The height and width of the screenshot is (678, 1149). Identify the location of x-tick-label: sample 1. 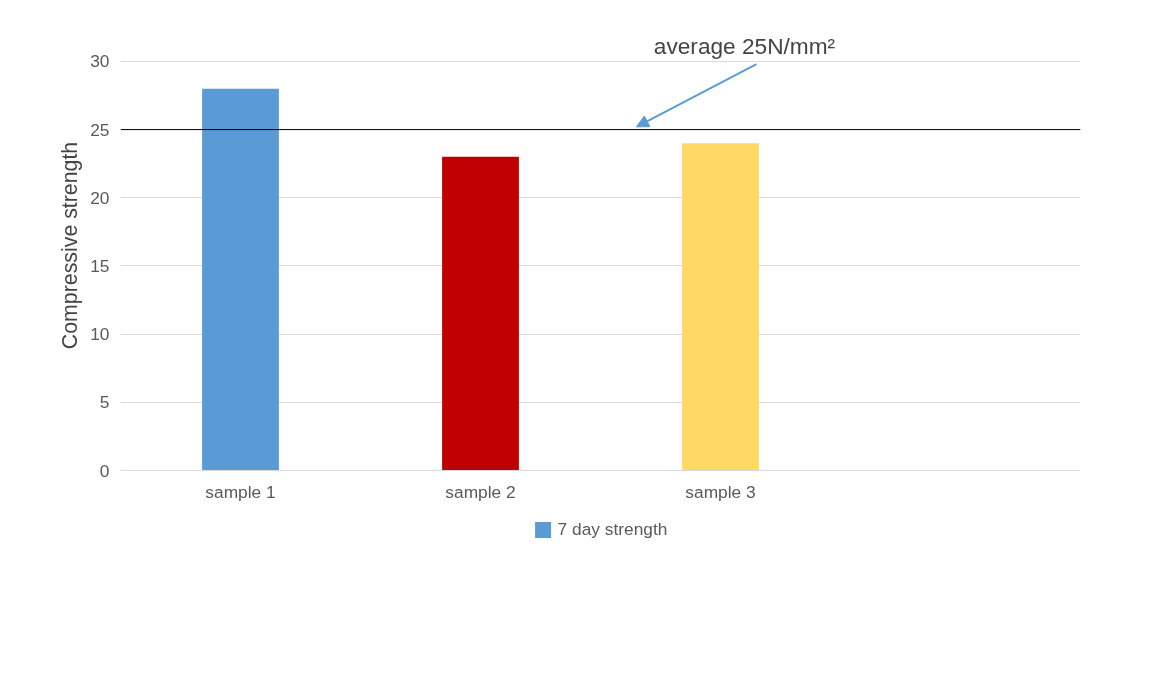
(240, 491).